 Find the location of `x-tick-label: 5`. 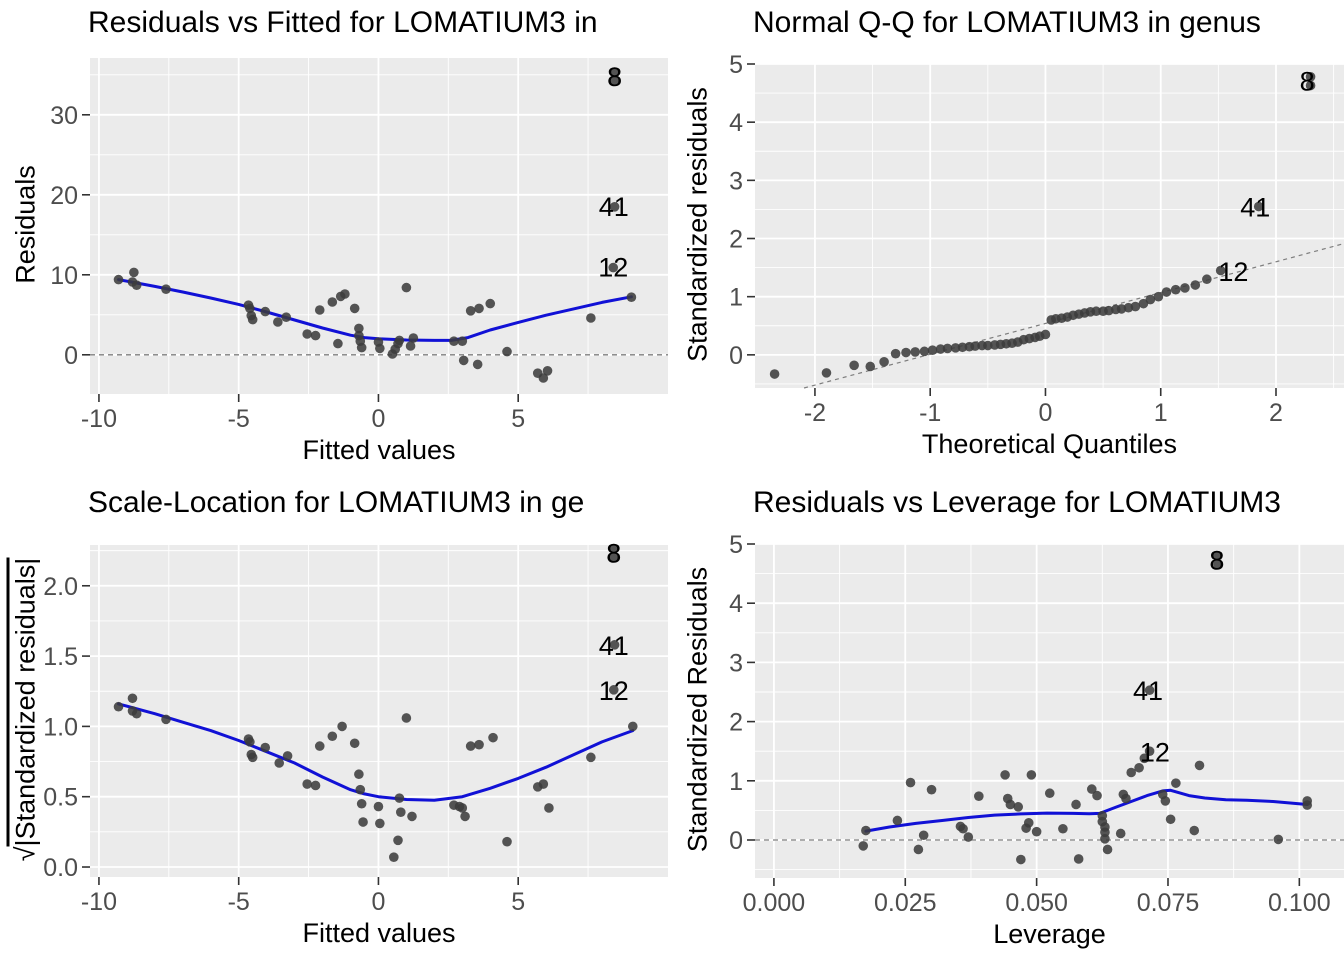

x-tick-label: 5 is located at coordinates (518, 419).